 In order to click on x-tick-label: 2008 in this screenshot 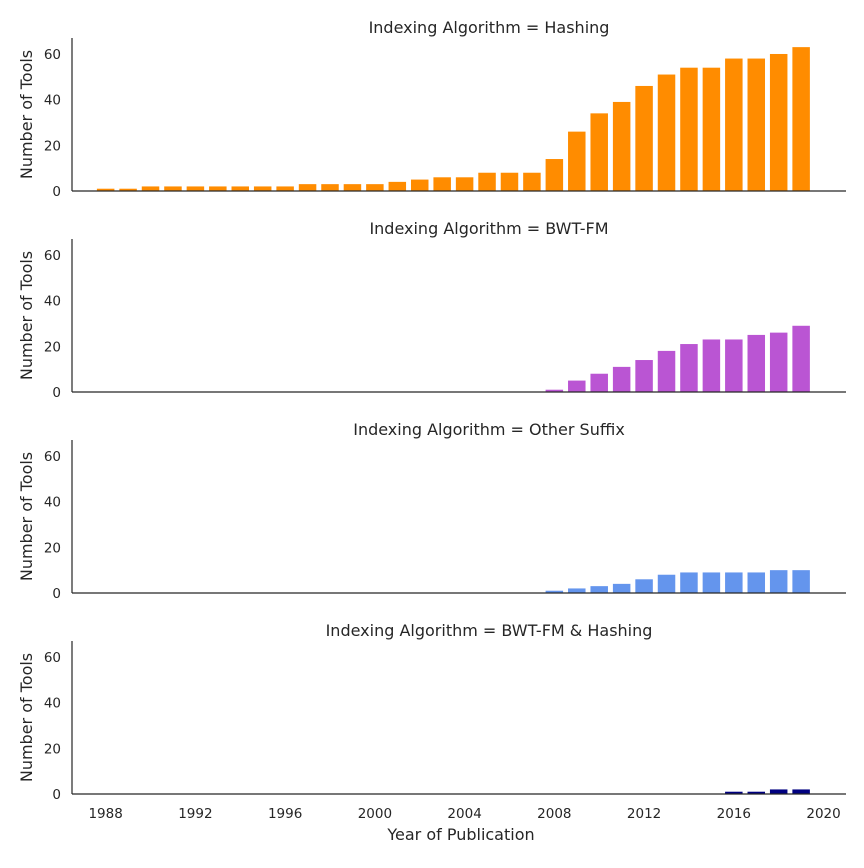, I will do `click(554, 814)`.